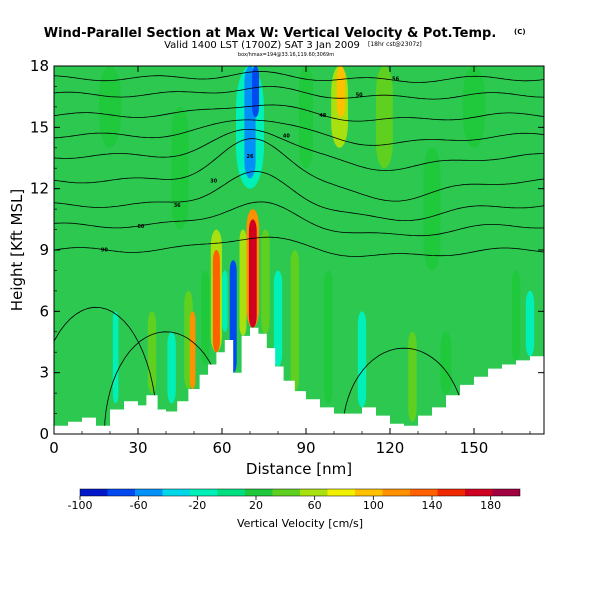 This screenshot has width=600, height=600. Describe the element at coordinates (39, 66) in the screenshot. I see `y-tick-label: 18` at that location.